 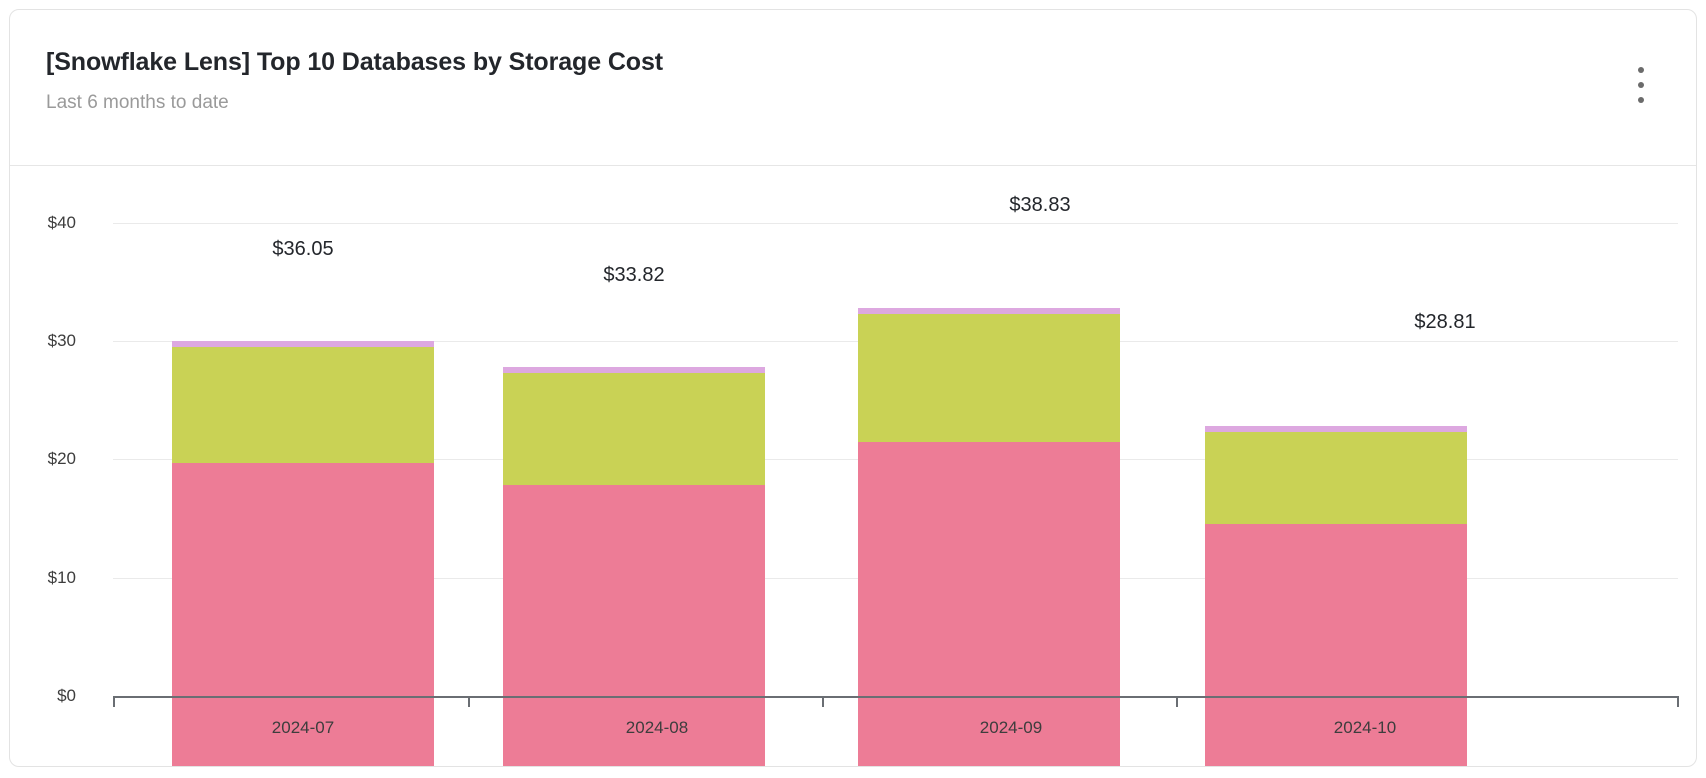 What do you see at coordinates (1445, 322) in the screenshot?
I see `bar-value-label-2024-10: $28.81` at bounding box center [1445, 322].